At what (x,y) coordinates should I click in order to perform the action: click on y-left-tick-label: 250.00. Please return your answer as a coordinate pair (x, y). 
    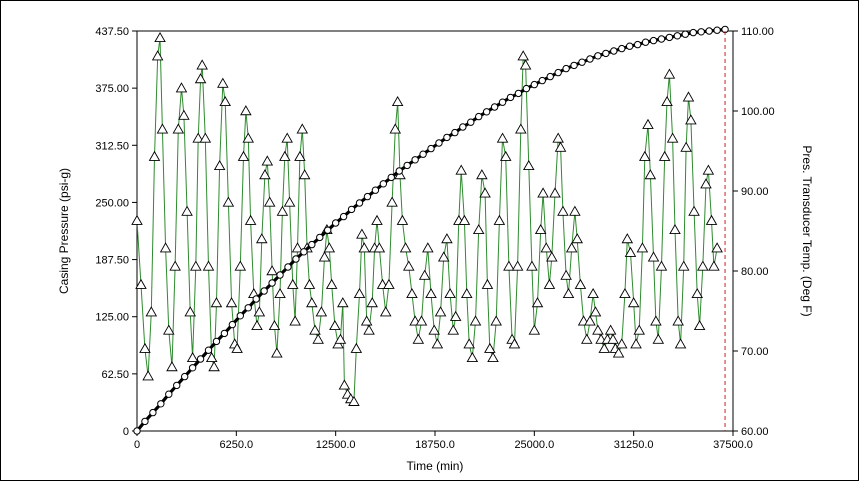
    Looking at the image, I should click on (112, 203).